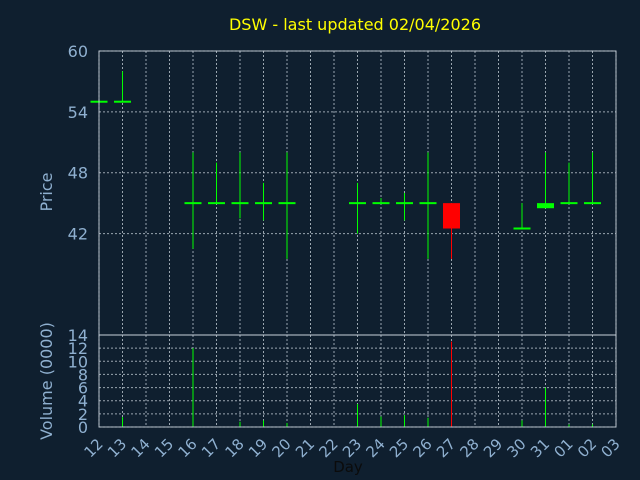 The image size is (640, 480). Describe the element at coordinates (46, 191) in the screenshot. I see `price-axis-label: Price` at that location.